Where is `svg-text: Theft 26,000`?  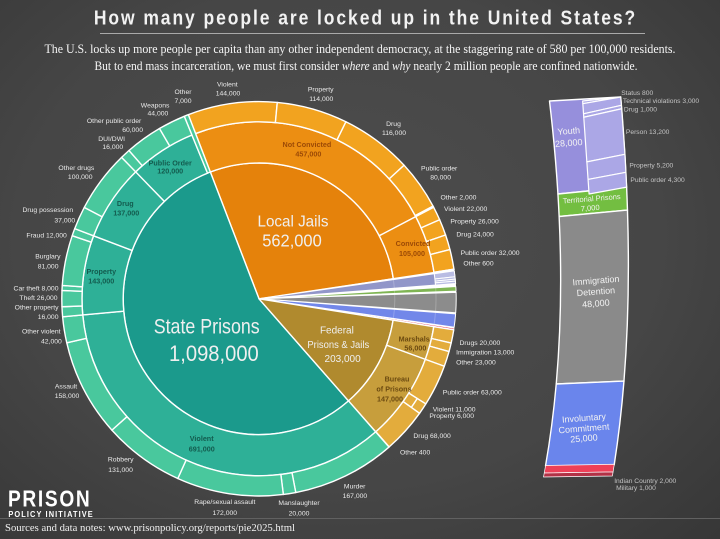 svg-text: Theft 26,000 is located at coordinates (38, 298).